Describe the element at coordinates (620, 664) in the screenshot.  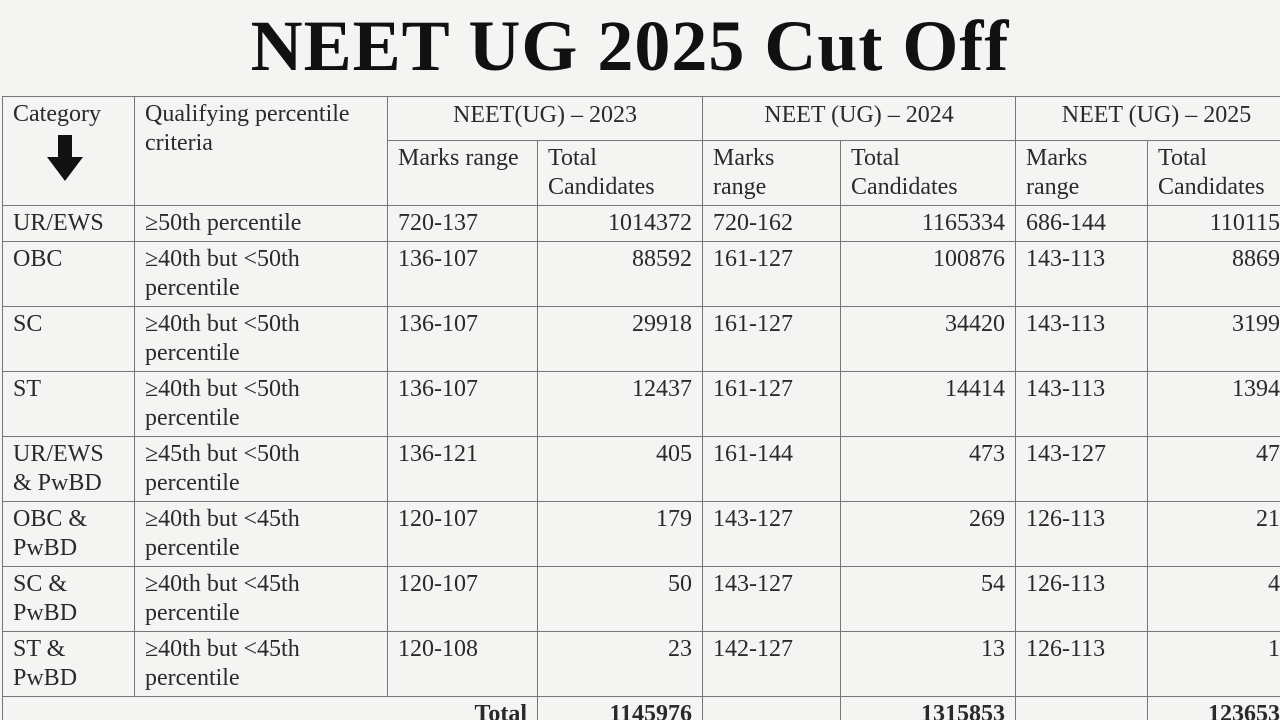
I see `cell: 23` at that location.